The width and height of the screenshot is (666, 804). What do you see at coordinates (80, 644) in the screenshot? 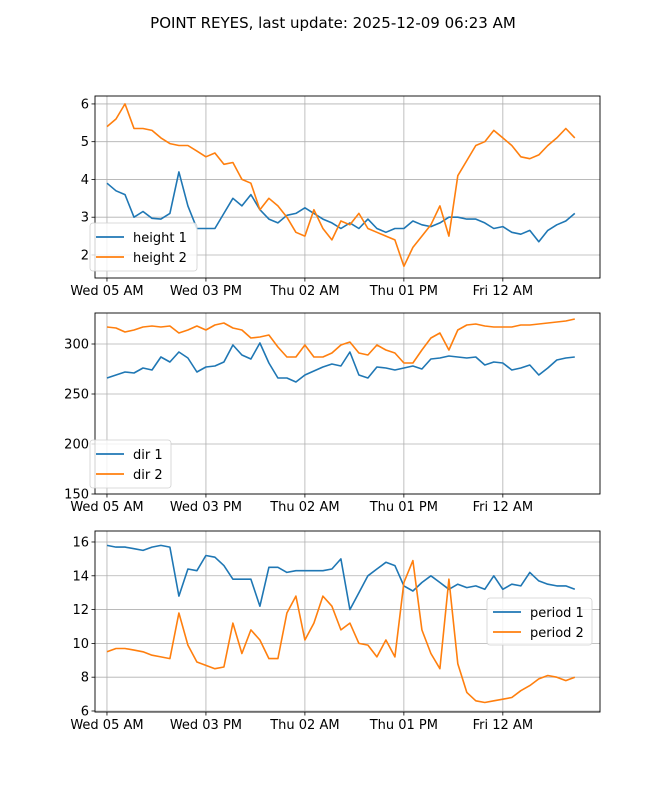
I see `y-tick-label: 10` at bounding box center [80, 644].